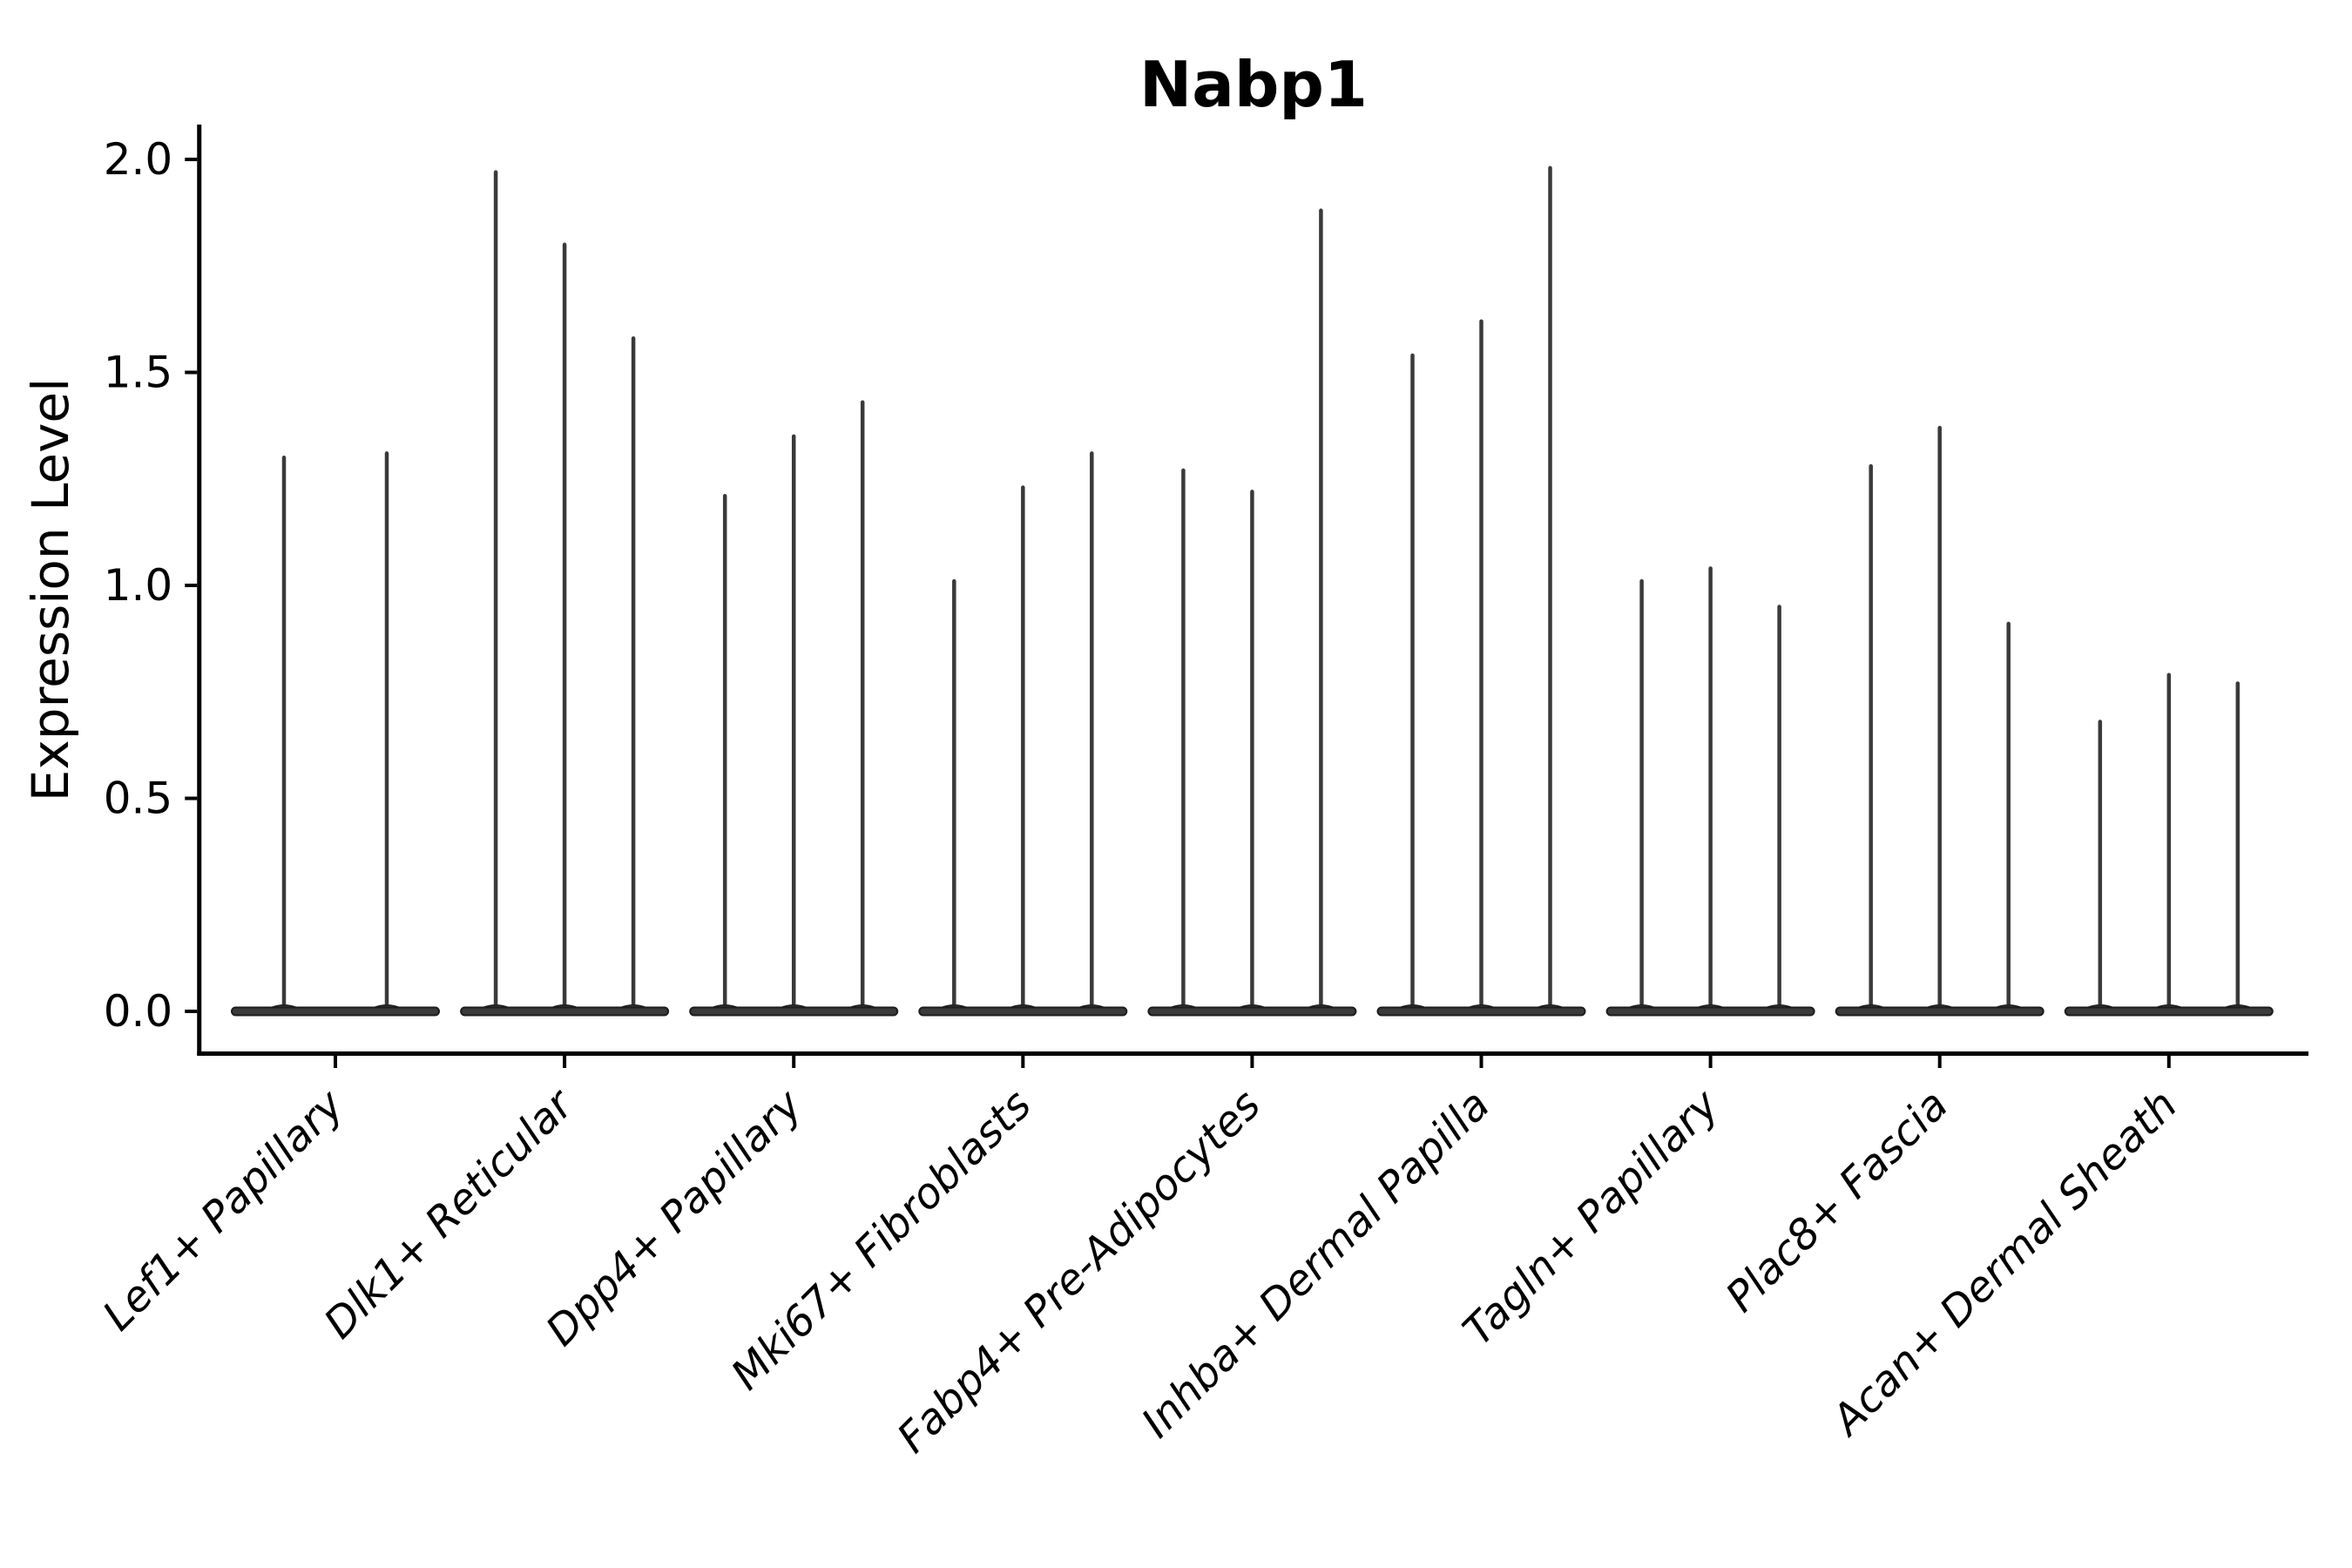  I want to click on x-tick-label: Tagln+ Papillary, so click(1591, 1217).